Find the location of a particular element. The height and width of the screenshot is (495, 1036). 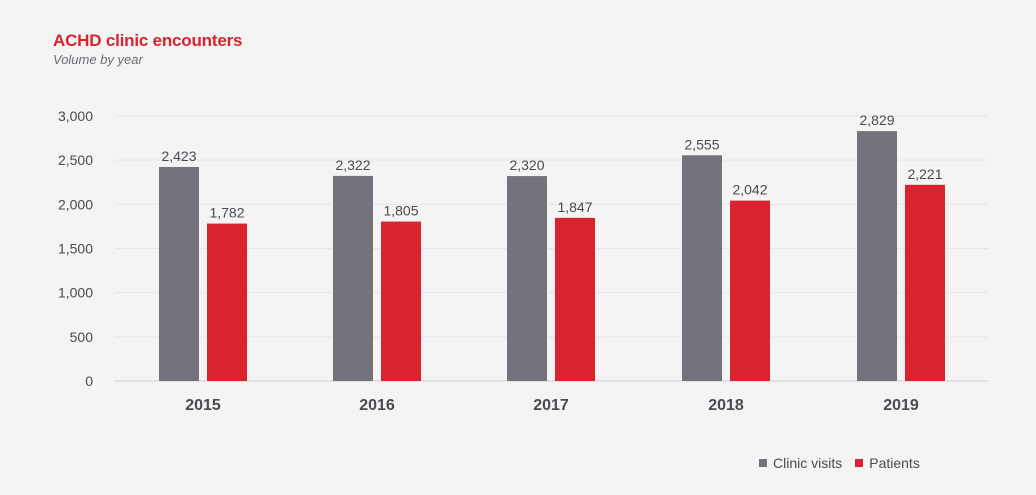

x-tick-label: 2015 is located at coordinates (203, 405).